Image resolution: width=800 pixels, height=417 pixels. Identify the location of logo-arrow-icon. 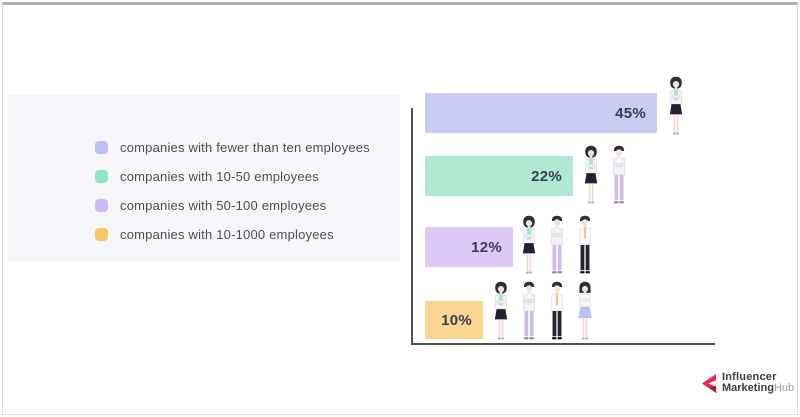
(709, 383).